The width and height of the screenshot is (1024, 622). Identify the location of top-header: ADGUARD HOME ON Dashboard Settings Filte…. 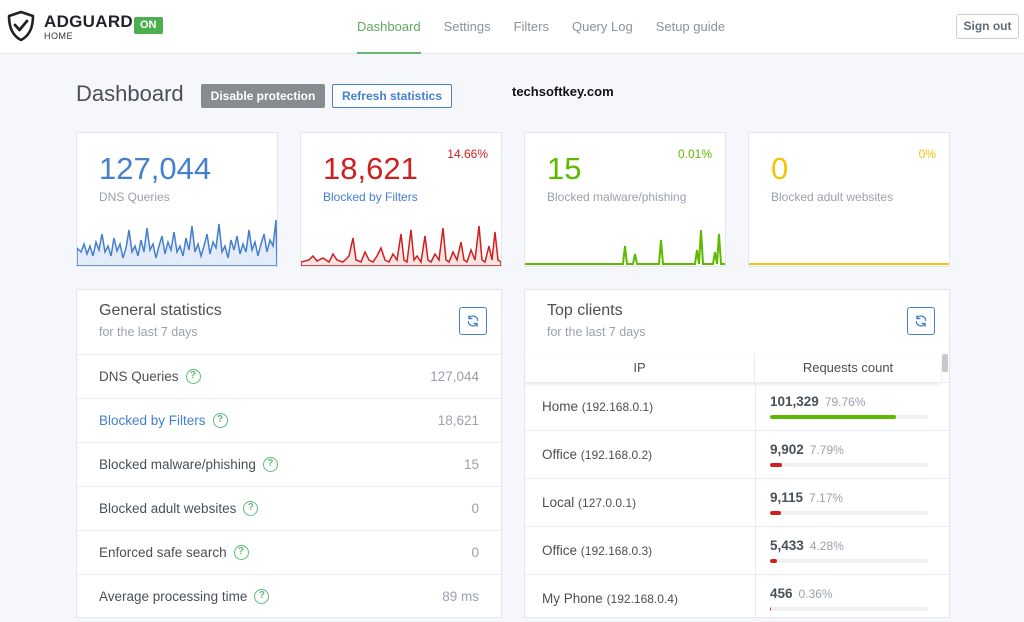
(512, 27).